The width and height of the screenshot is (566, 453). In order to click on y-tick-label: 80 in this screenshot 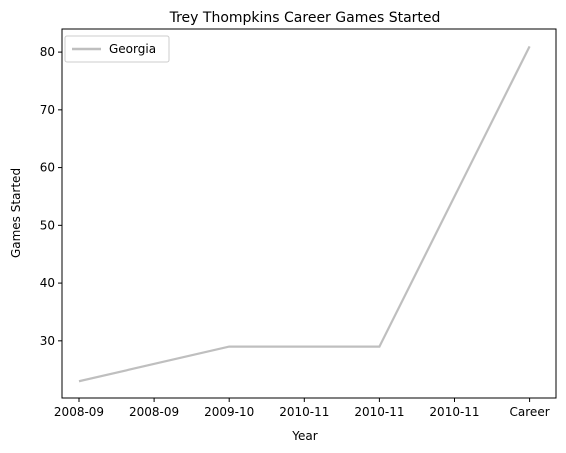, I will do `click(47, 52)`.